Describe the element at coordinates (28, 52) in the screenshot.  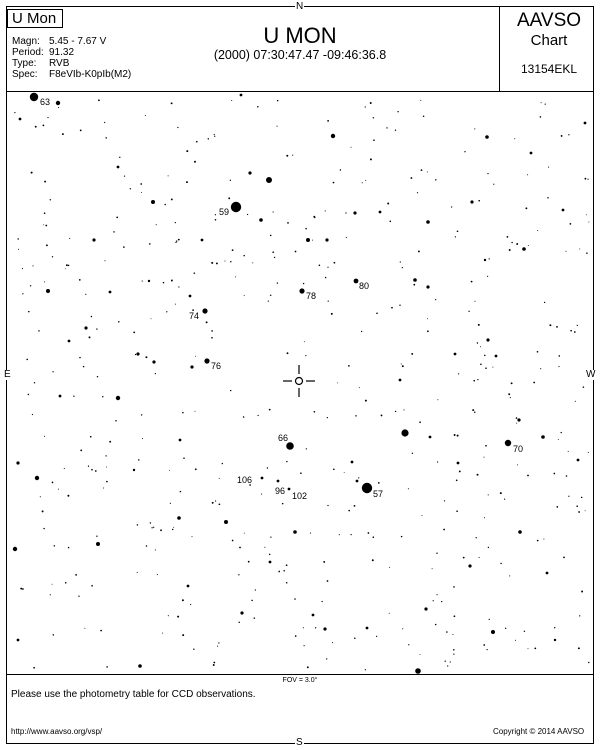
I see `info-label-period: Period:` at that location.